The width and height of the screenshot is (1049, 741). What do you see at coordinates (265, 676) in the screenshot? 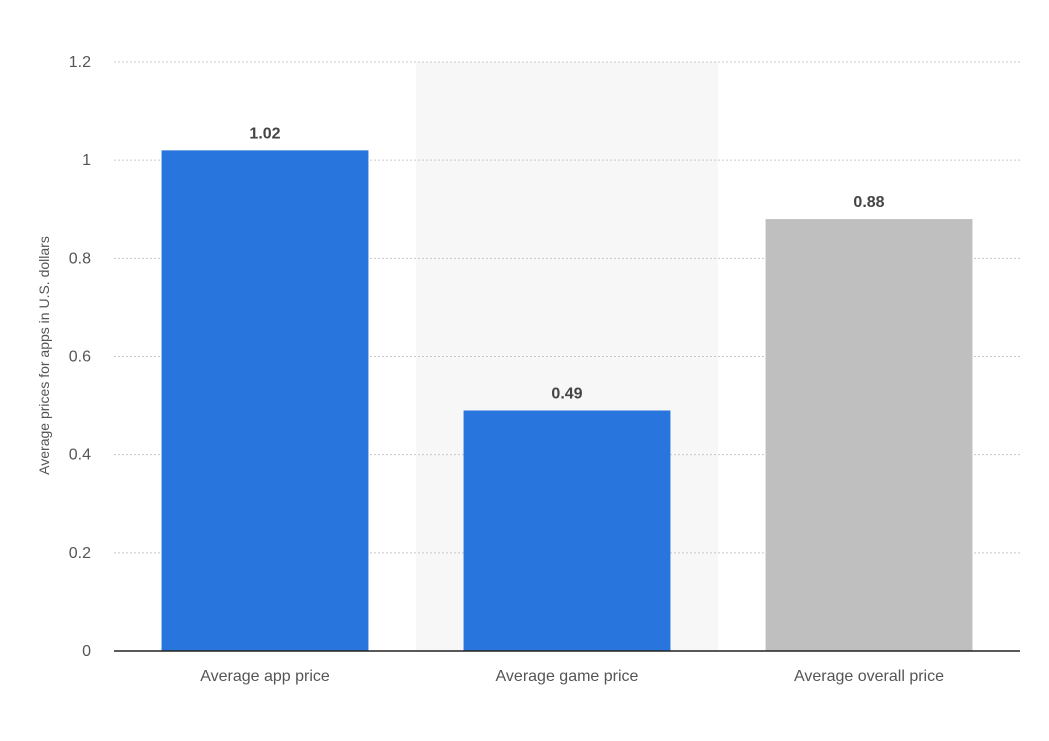
I see `x-category-label: Average app price` at bounding box center [265, 676].